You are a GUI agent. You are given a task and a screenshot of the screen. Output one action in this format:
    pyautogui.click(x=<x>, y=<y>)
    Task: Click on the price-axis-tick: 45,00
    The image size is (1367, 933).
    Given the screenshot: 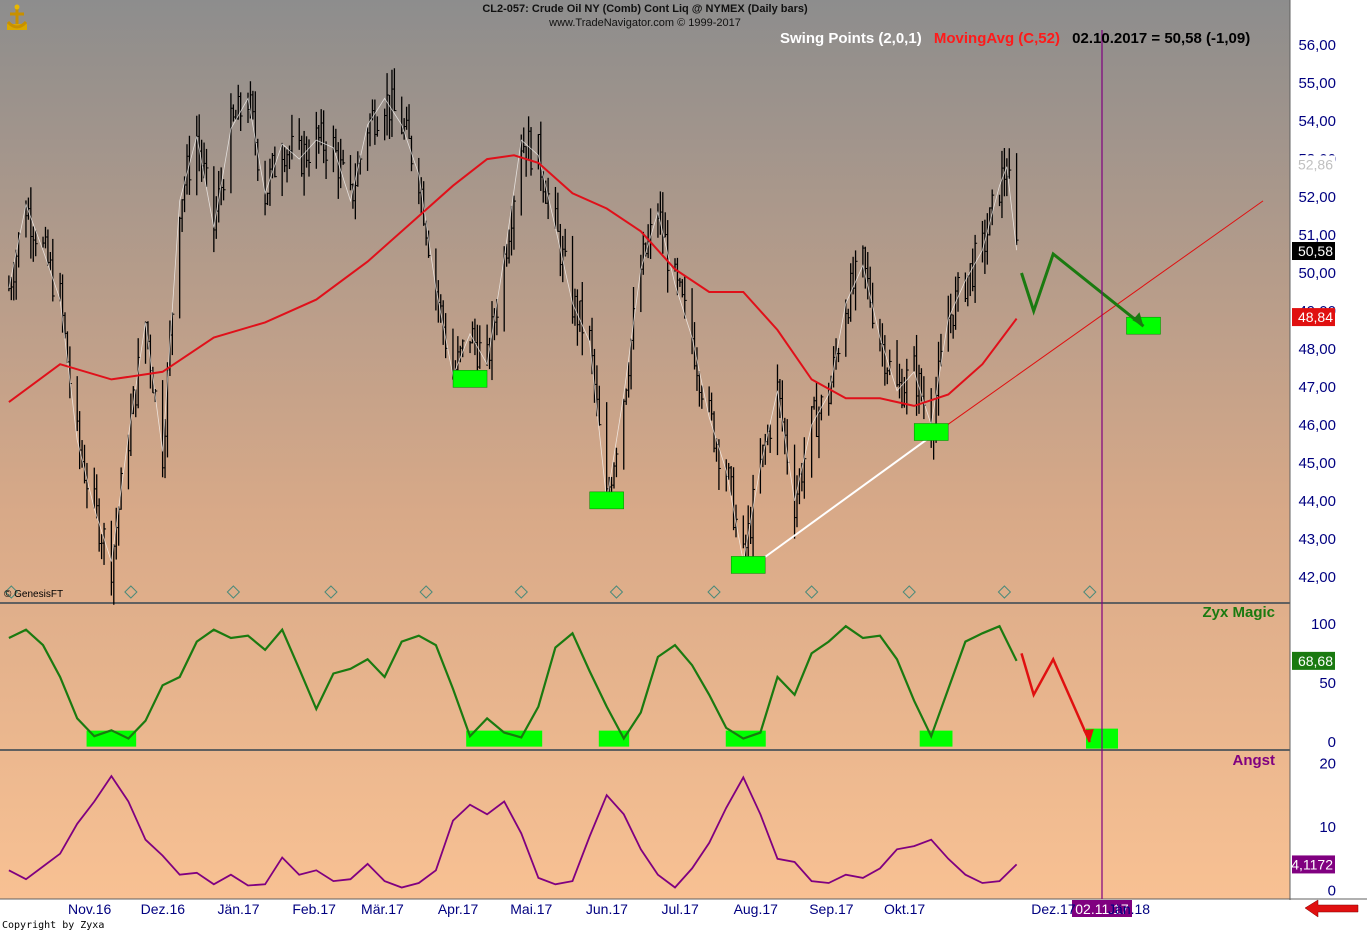 What is the action you would take?
    pyautogui.click(x=1317, y=463)
    